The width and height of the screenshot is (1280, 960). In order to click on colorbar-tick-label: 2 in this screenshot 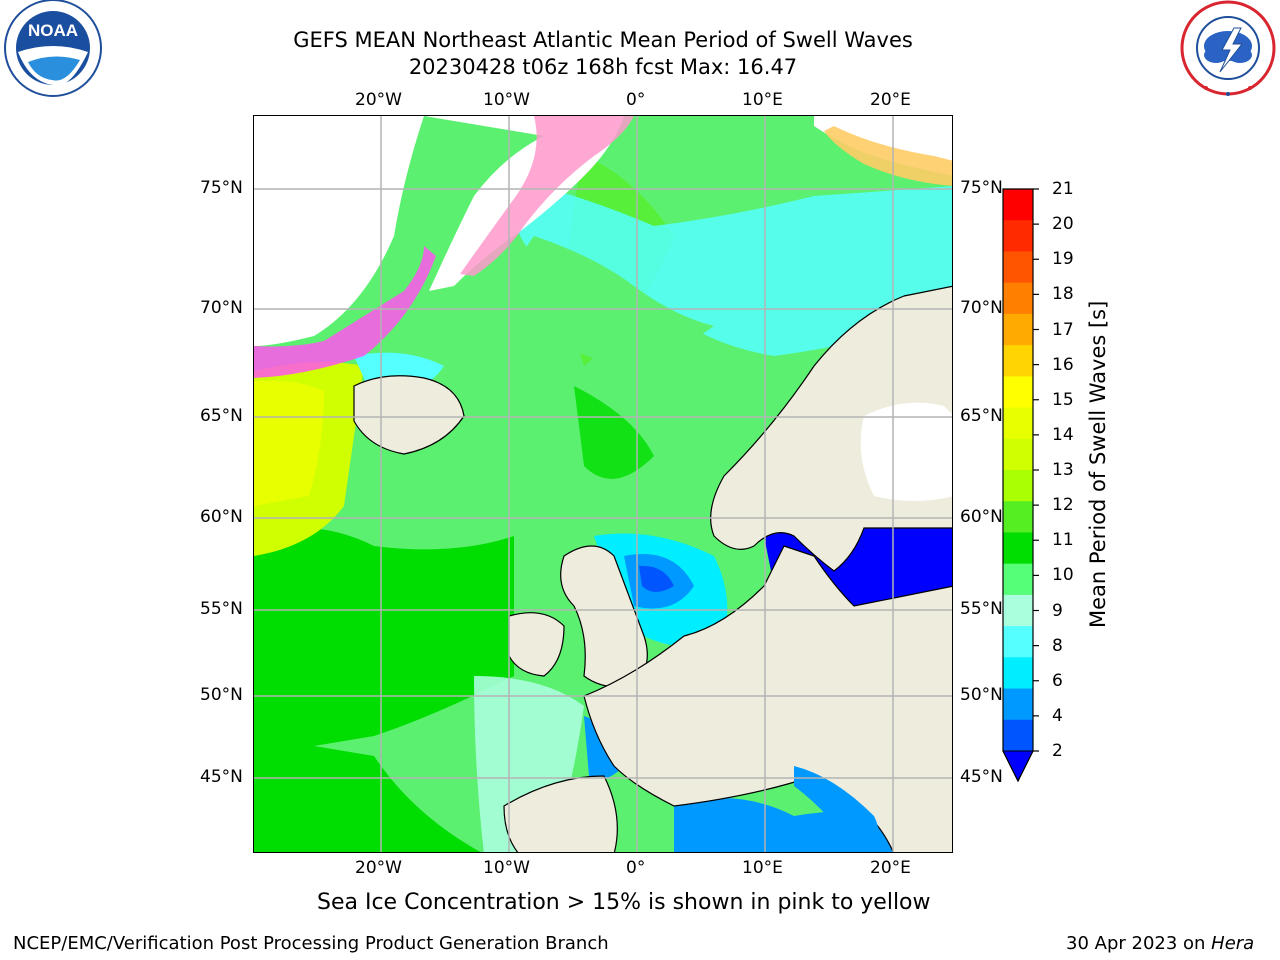, I will do `click(1057, 751)`.